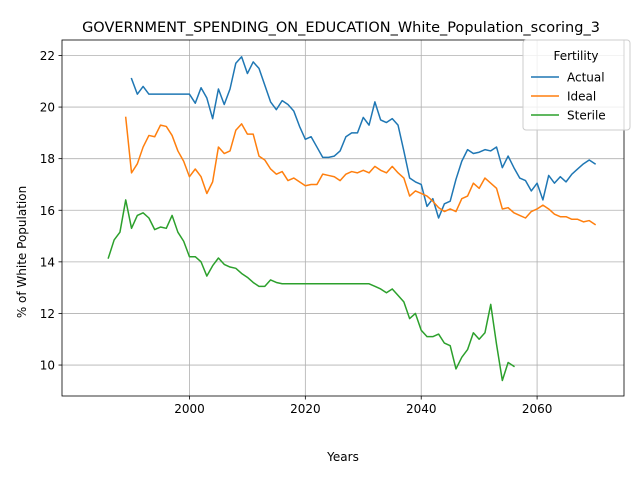  What do you see at coordinates (581, 97) in the screenshot?
I see `legend-label-ideal: Ideal` at bounding box center [581, 97].